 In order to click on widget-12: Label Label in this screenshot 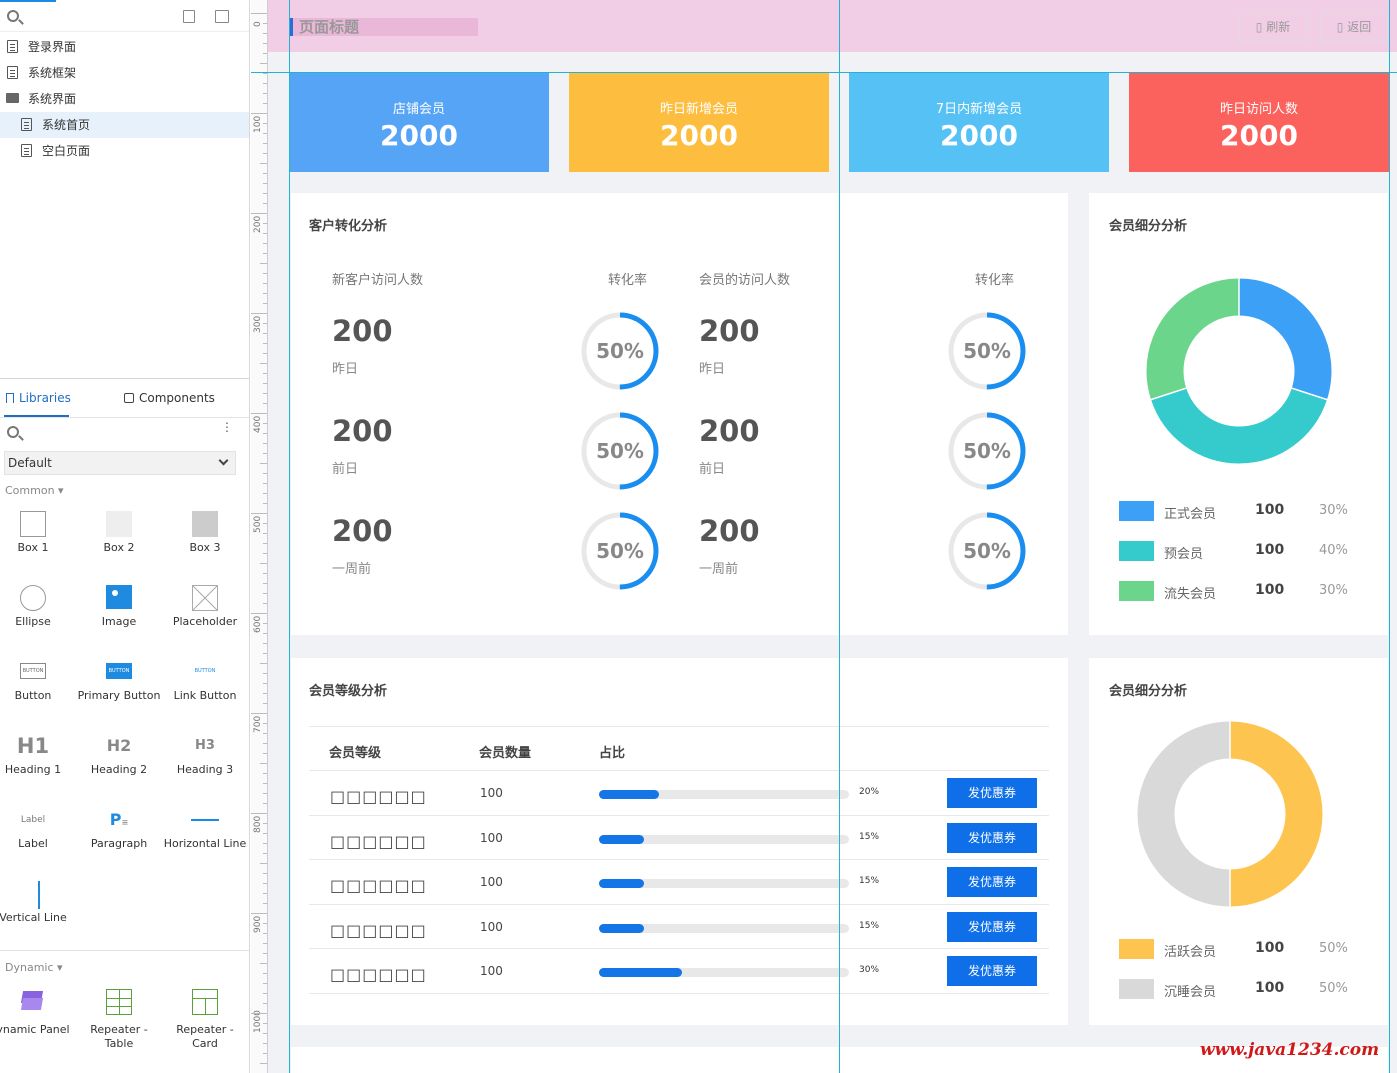, I will do `click(38, 837)`.